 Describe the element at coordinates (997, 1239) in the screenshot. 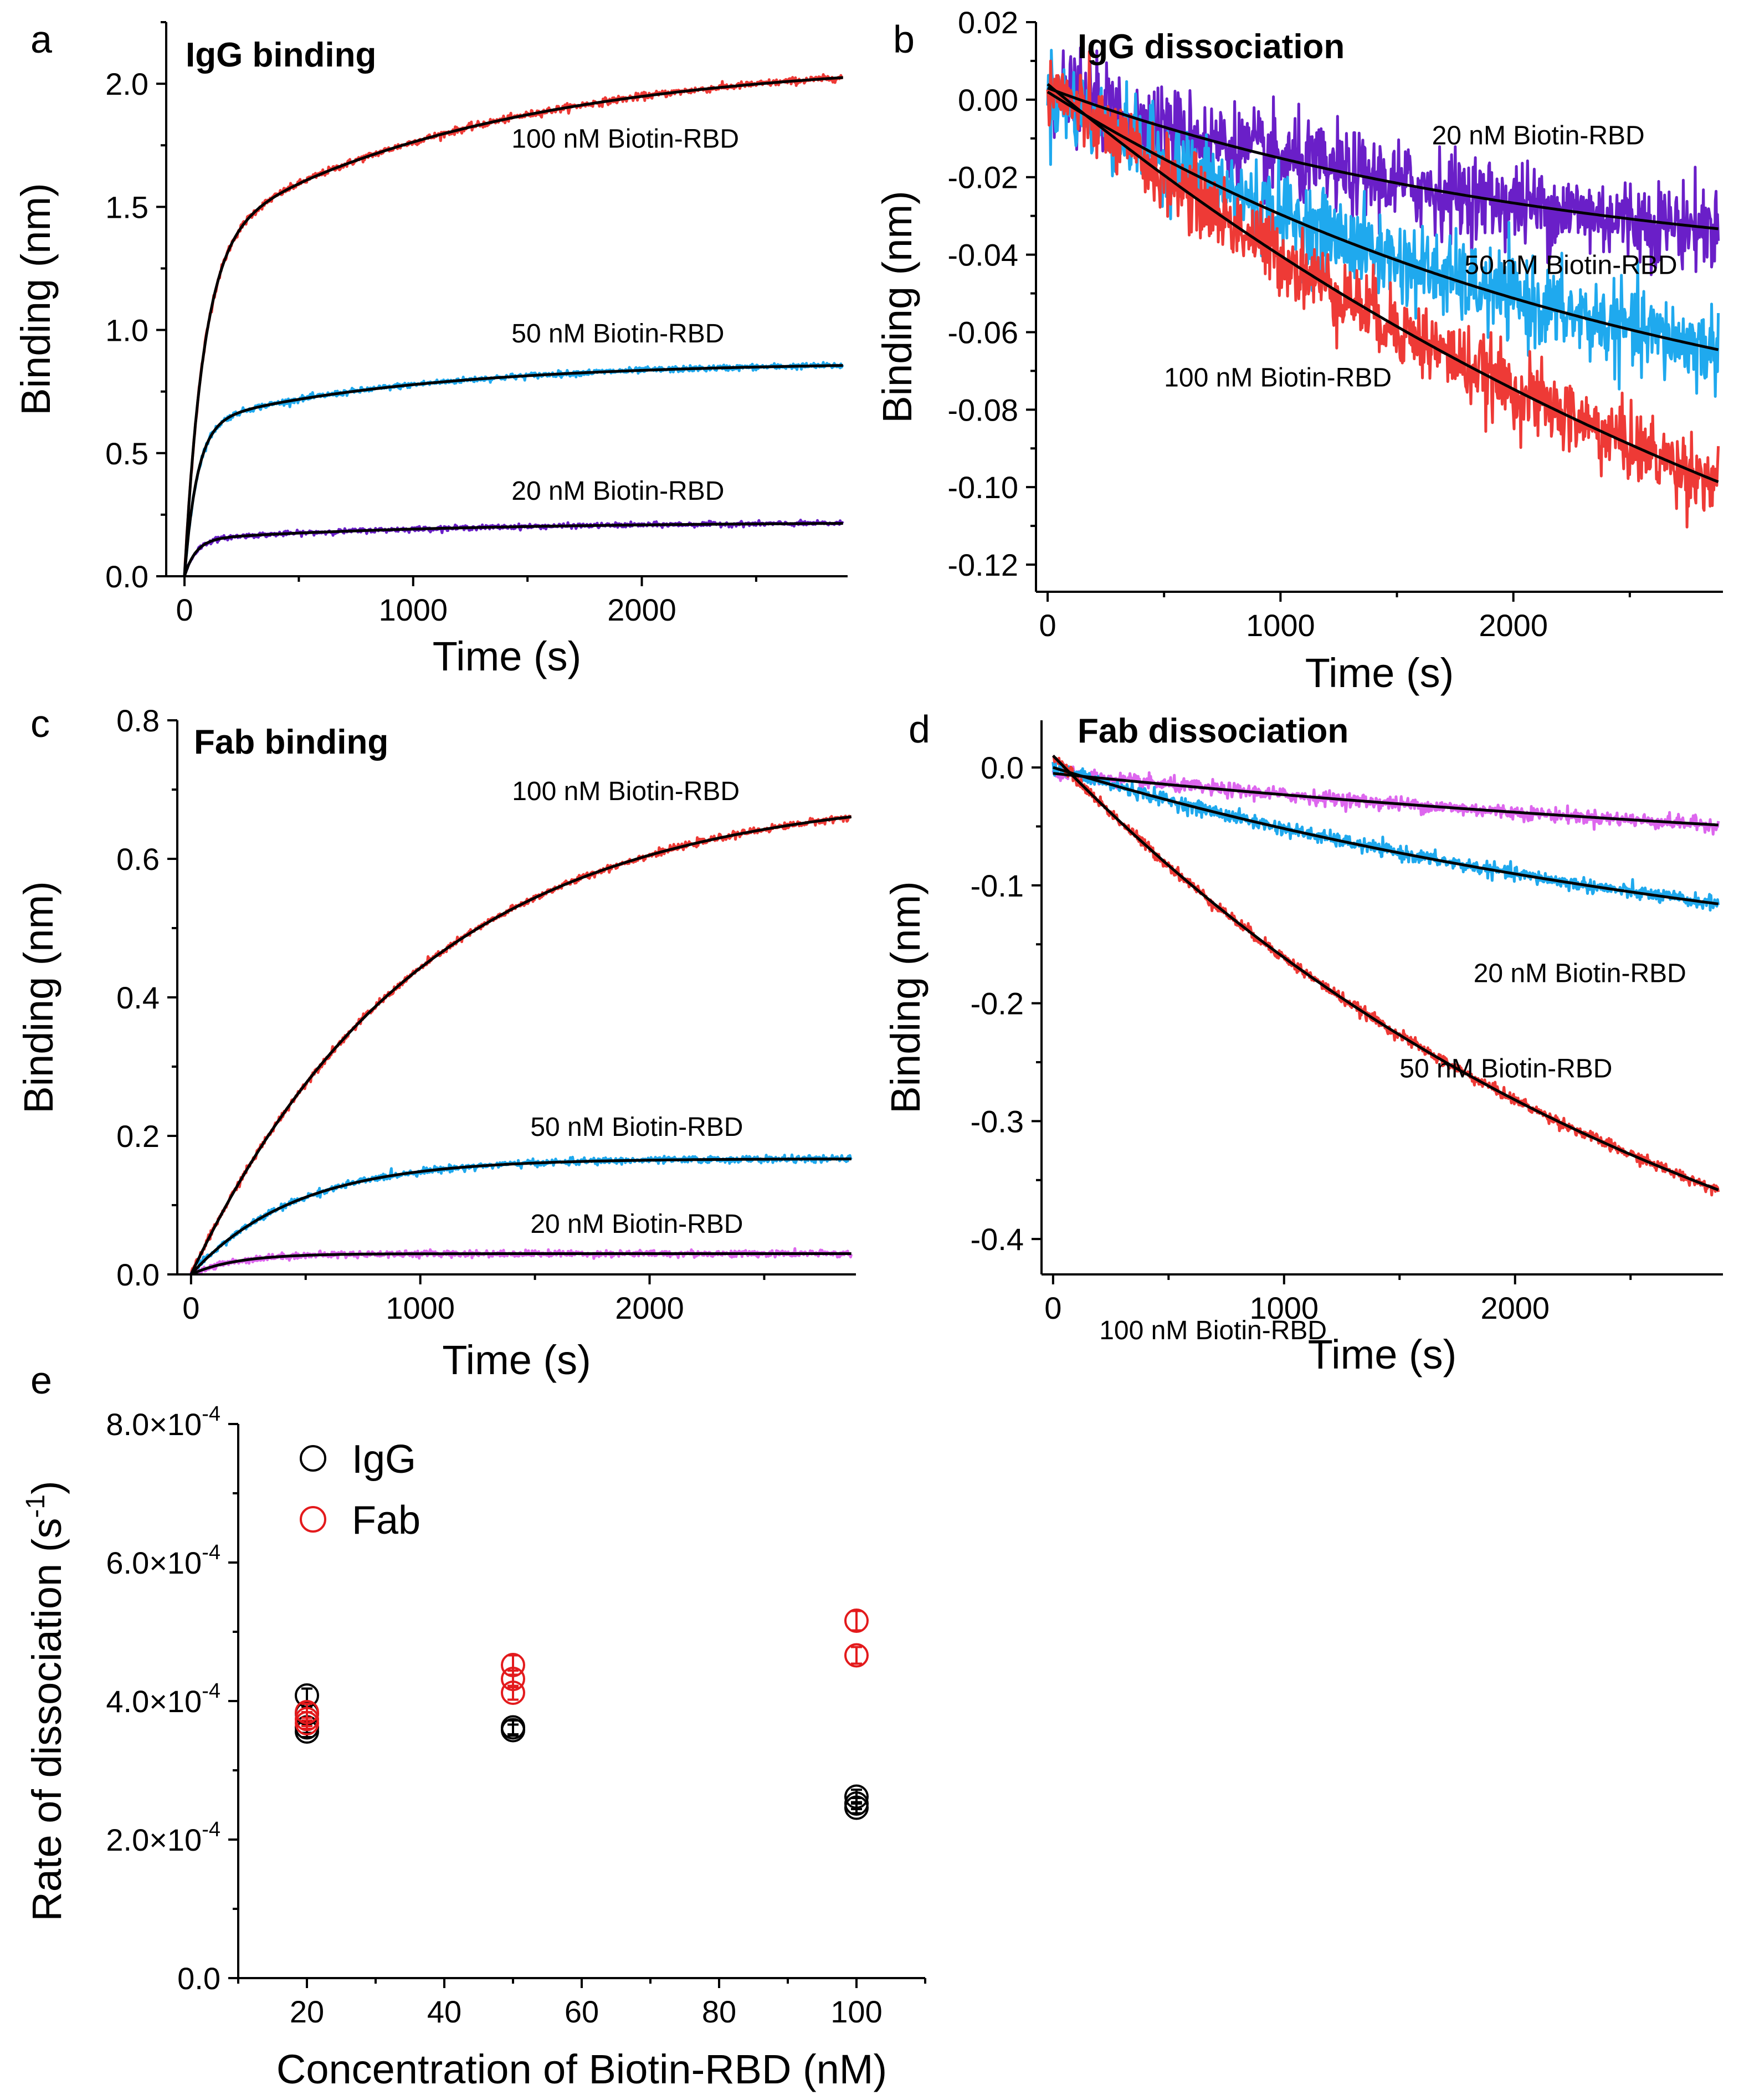

I see `y-tick-label: -0.4` at that location.